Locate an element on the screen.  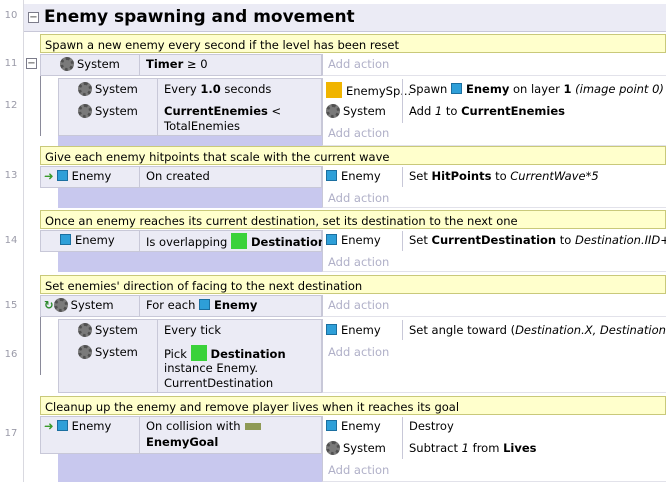
condition-target: EnemyGoal is located at coordinates (182, 442).